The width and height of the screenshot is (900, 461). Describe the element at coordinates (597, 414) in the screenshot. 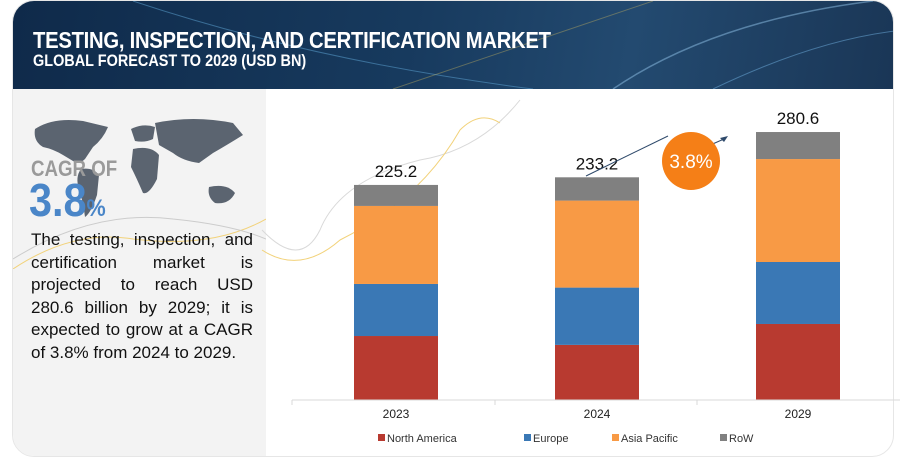

I see `x-tick-label: 2024` at that location.